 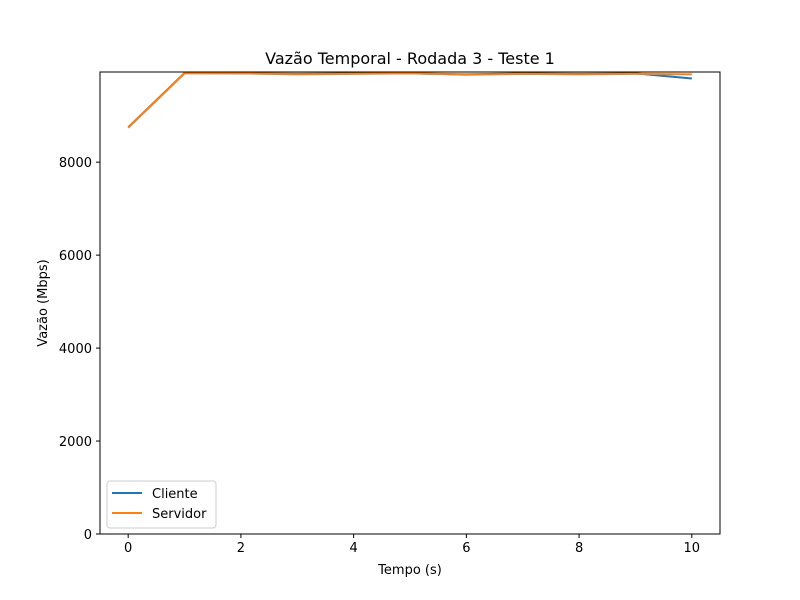 I want to click on series-layer, so click(x=409, y=100).